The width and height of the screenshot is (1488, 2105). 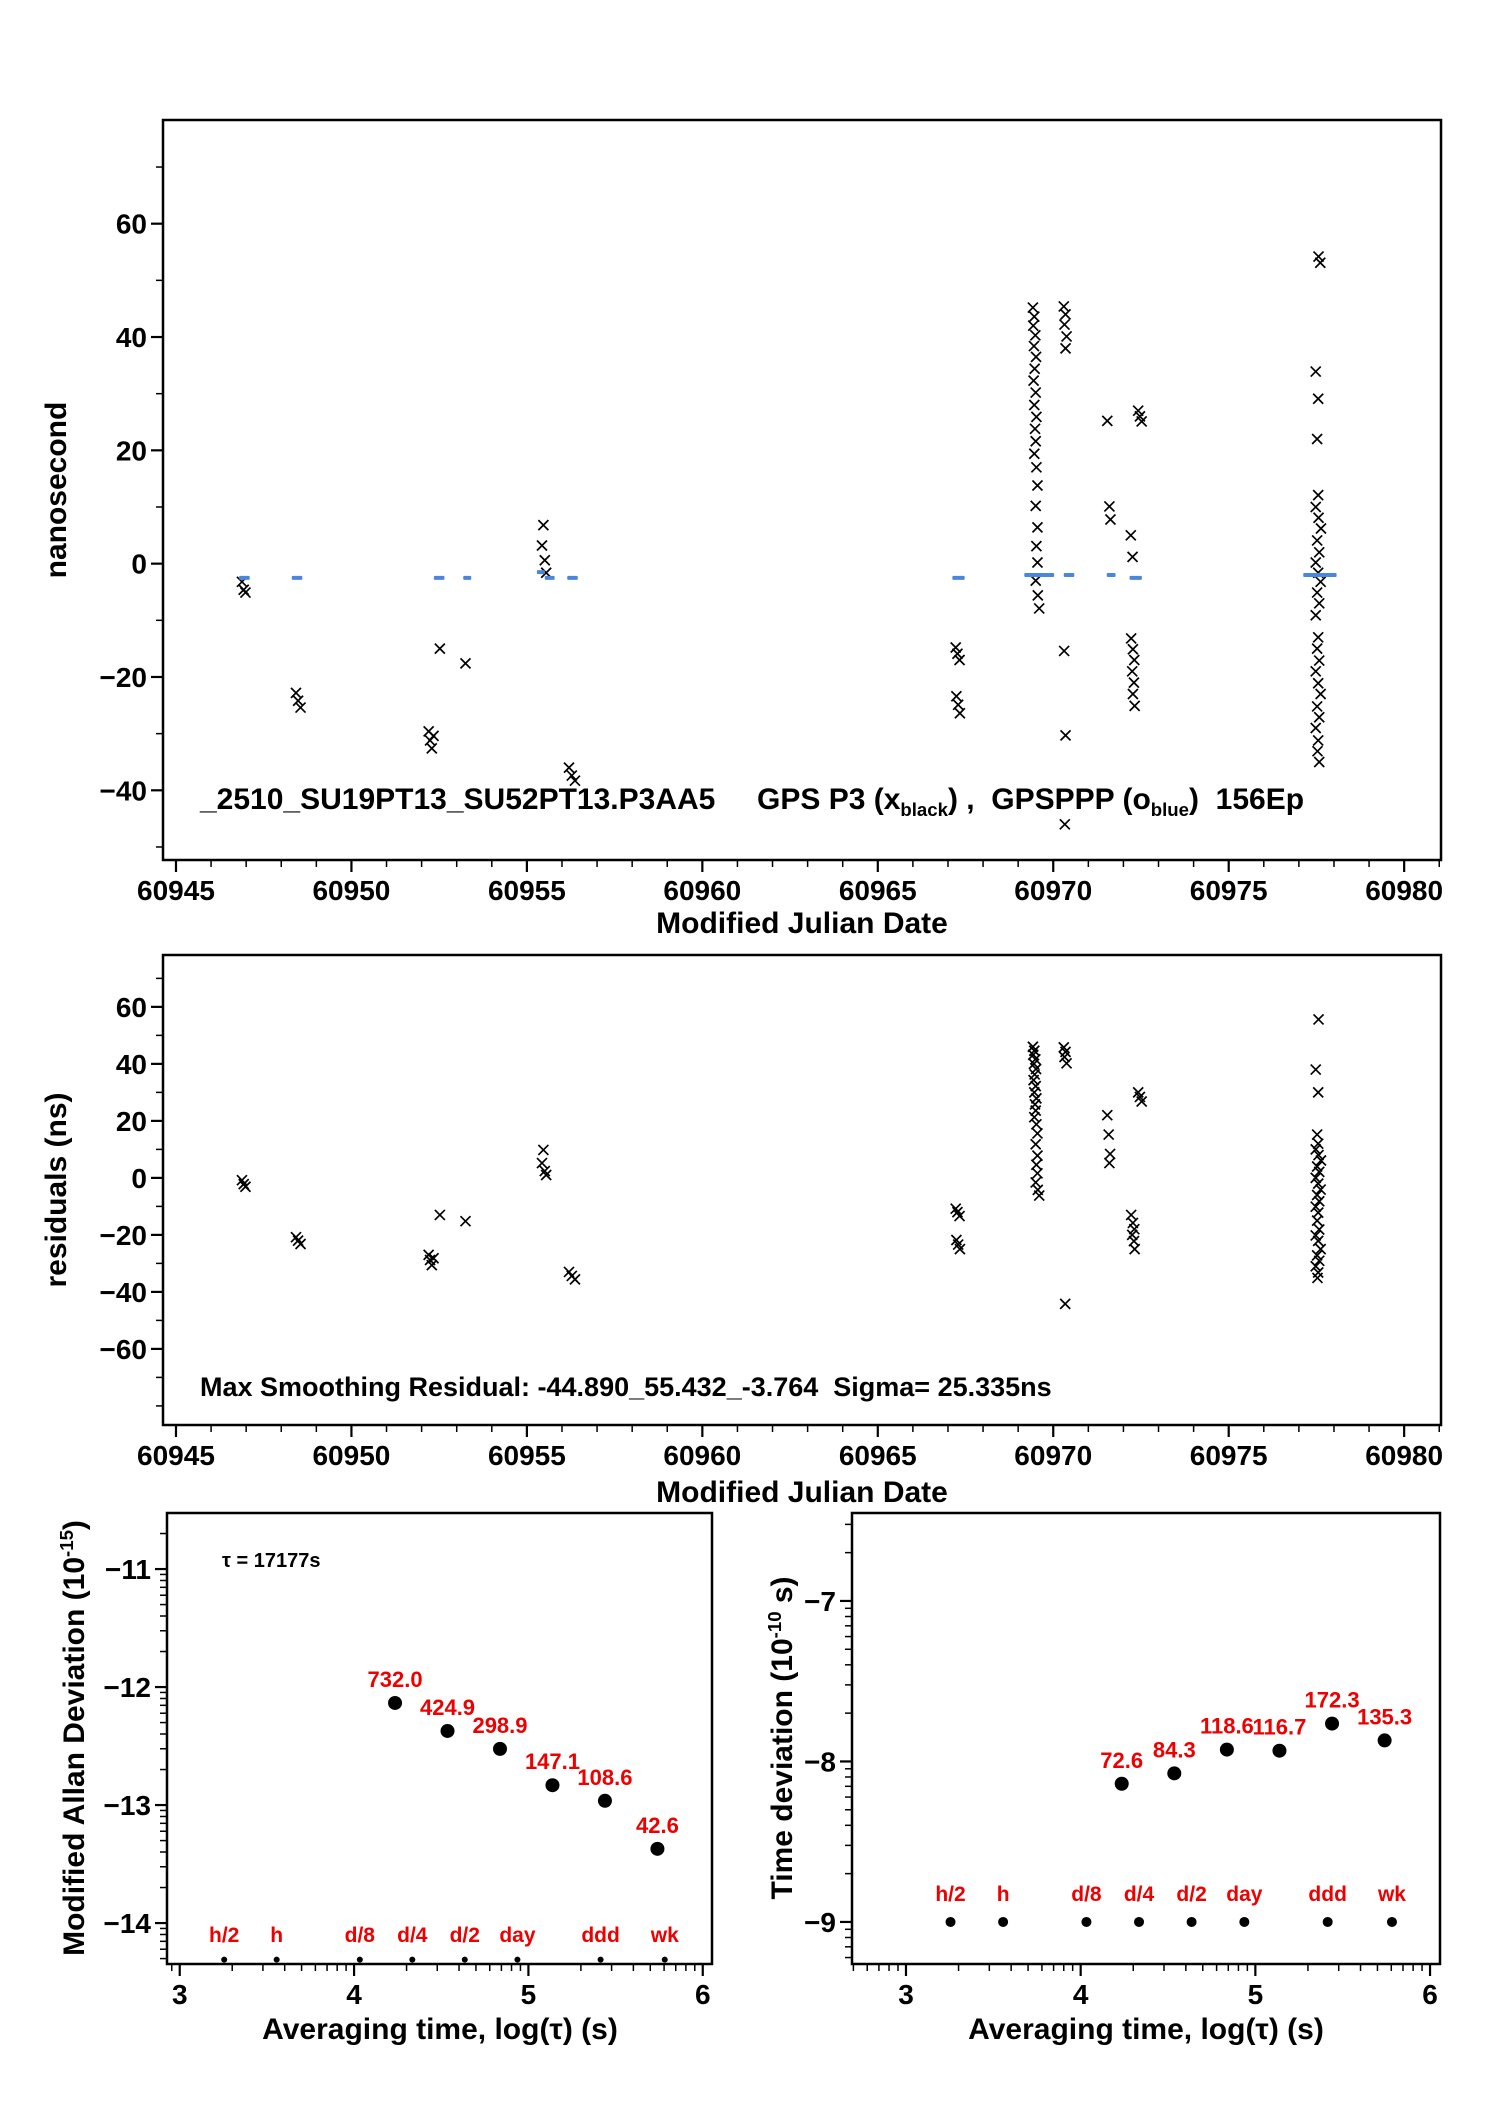 I want to click on y-tick-label: −14, so click(x=128, y=1923).